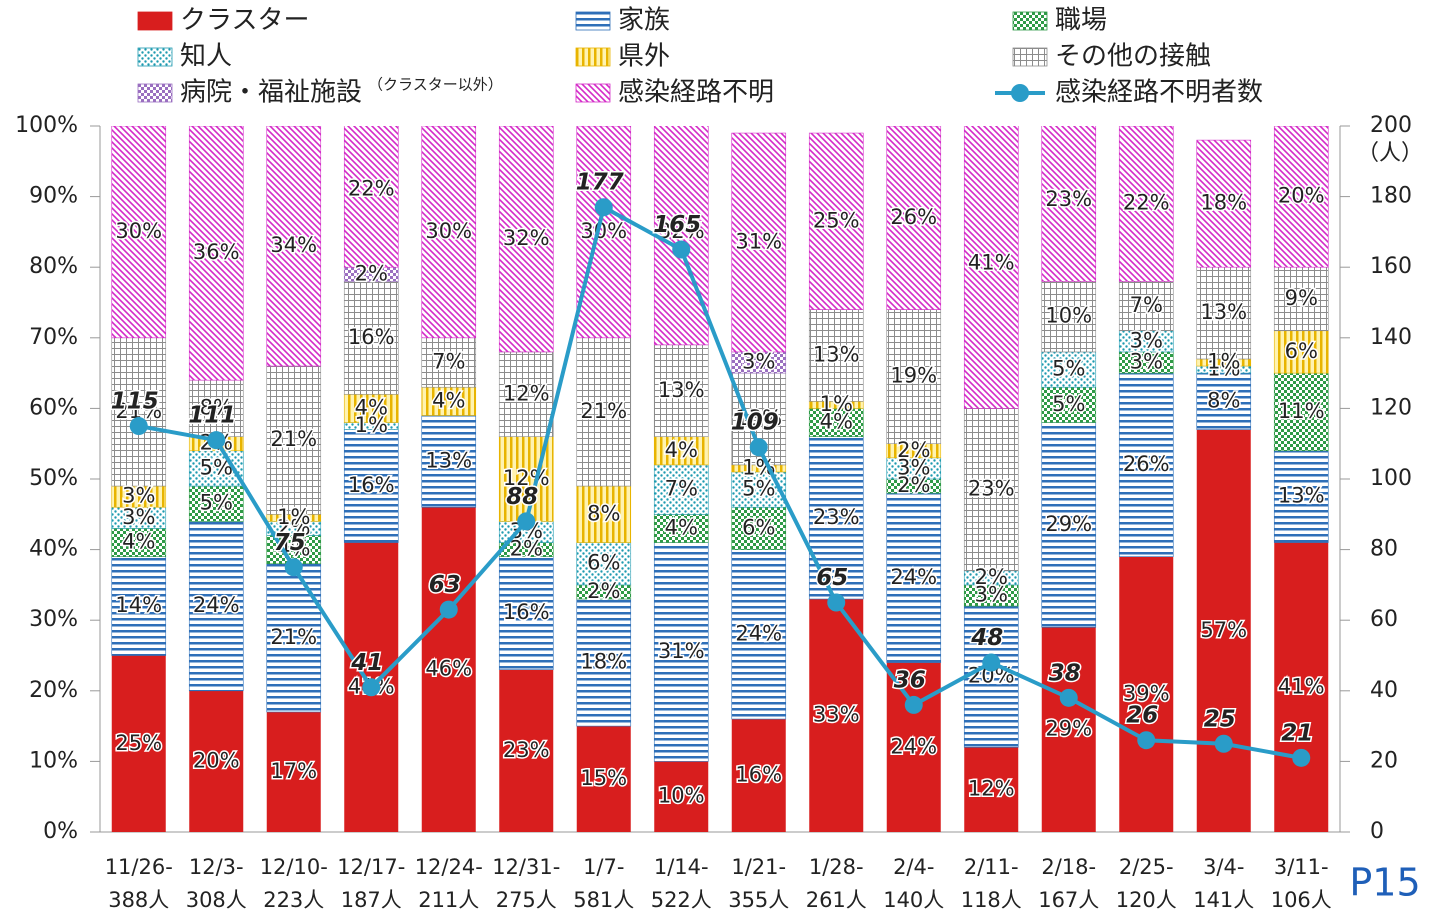 The width and height of the screenshot is (1440, 917). I want to click on y-tick-label: 50%, so click(53, 478).